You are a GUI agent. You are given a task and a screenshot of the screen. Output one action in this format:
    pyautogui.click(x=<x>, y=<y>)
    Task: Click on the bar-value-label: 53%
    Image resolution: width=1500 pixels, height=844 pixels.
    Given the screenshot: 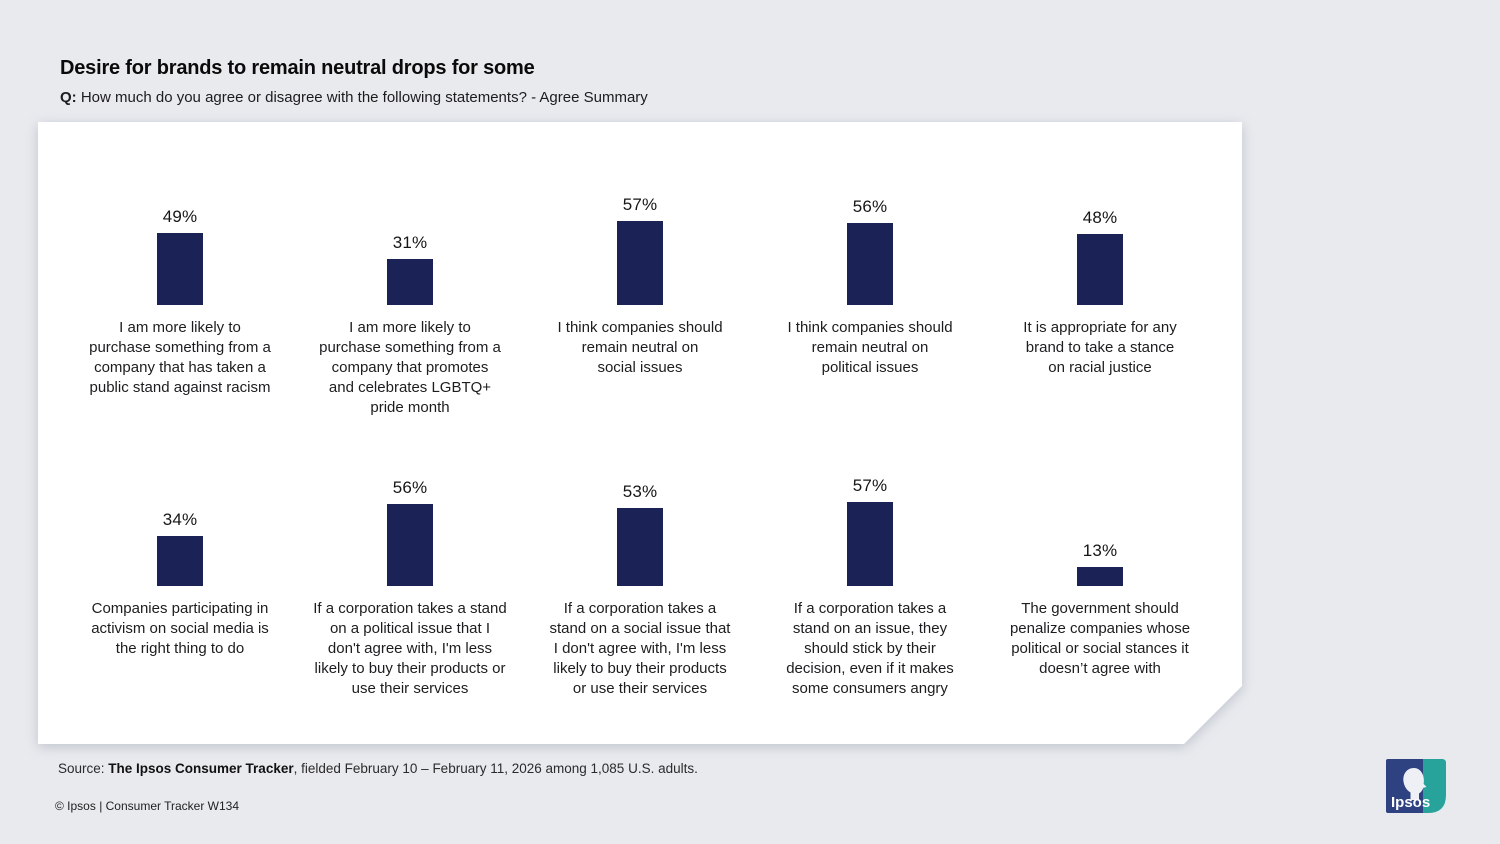 What is the action you would take?
    pyautogui.click(x=640, y=491)
    